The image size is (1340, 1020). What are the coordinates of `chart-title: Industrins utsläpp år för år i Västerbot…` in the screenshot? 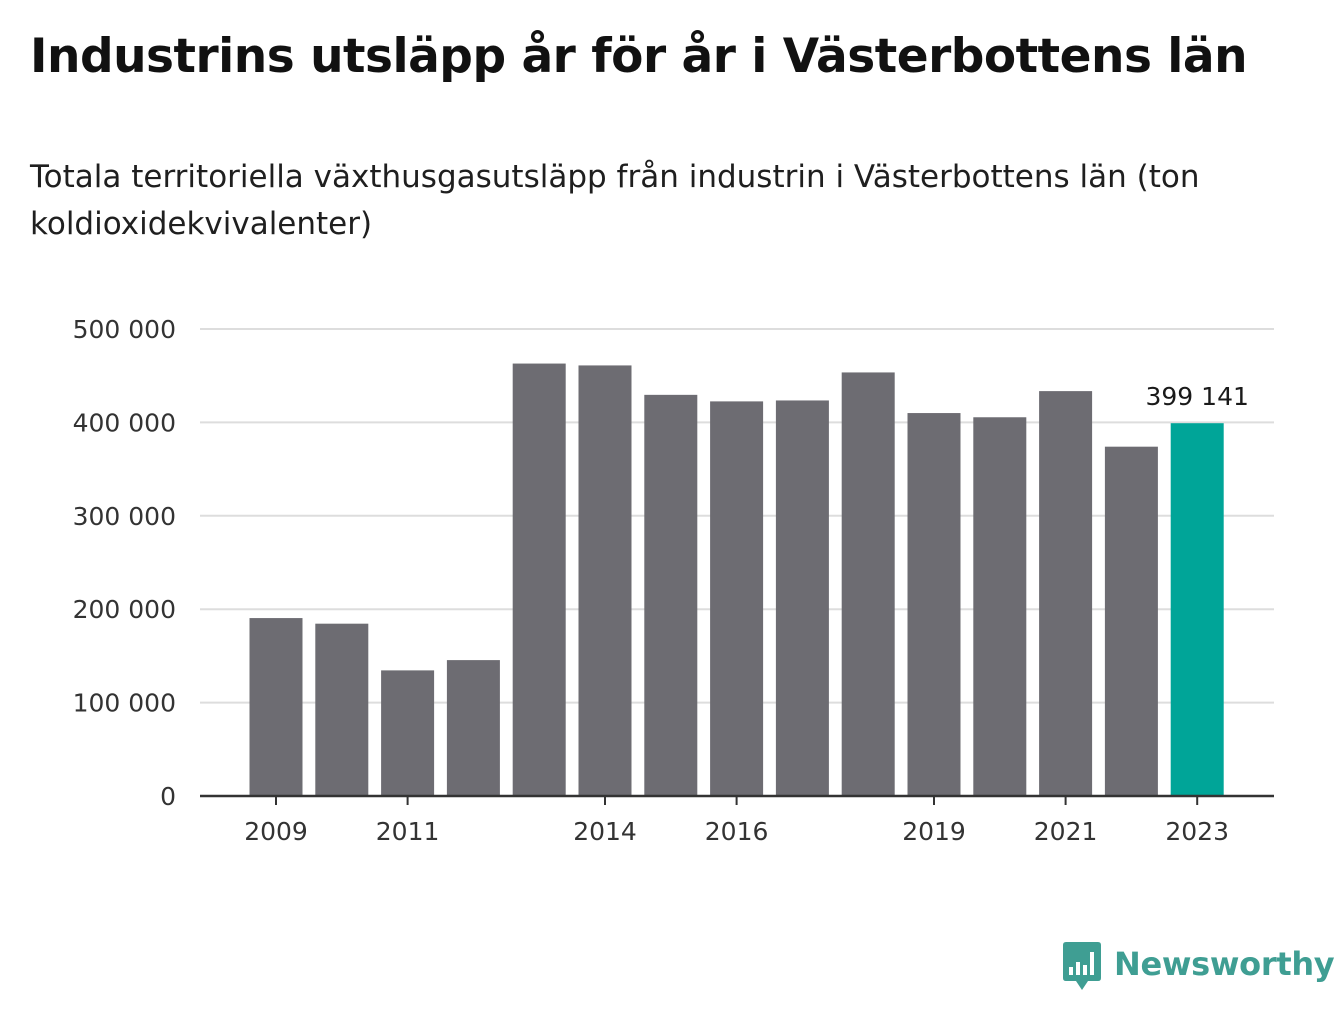 It's located at (639, 56).